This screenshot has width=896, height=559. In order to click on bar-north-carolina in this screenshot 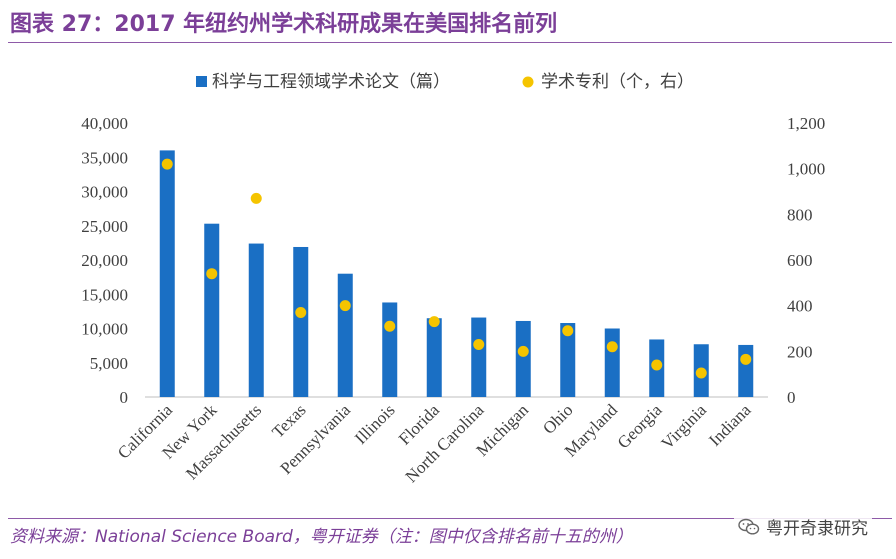, I will do `click(479, 357)`.